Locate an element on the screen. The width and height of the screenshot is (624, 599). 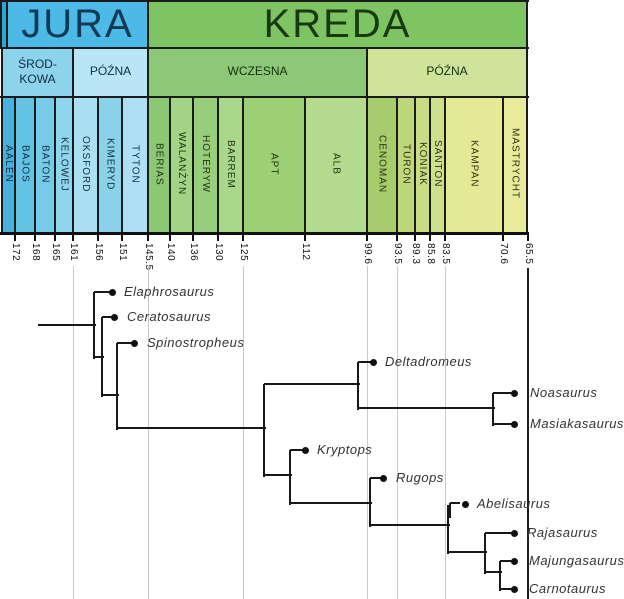
taxon-dot-spinostropheus is located at coordinates (134, 343).